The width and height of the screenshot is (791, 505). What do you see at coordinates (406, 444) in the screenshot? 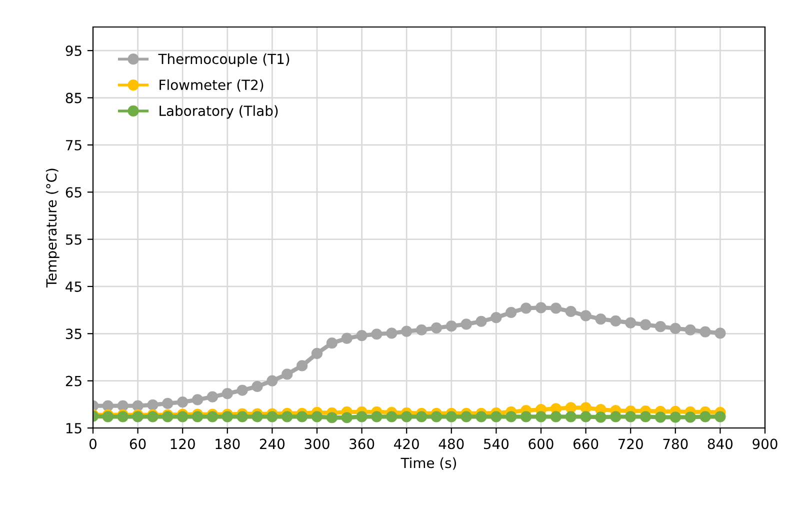
I see `x-tick-label: 420` at bounding box center [406, 444].